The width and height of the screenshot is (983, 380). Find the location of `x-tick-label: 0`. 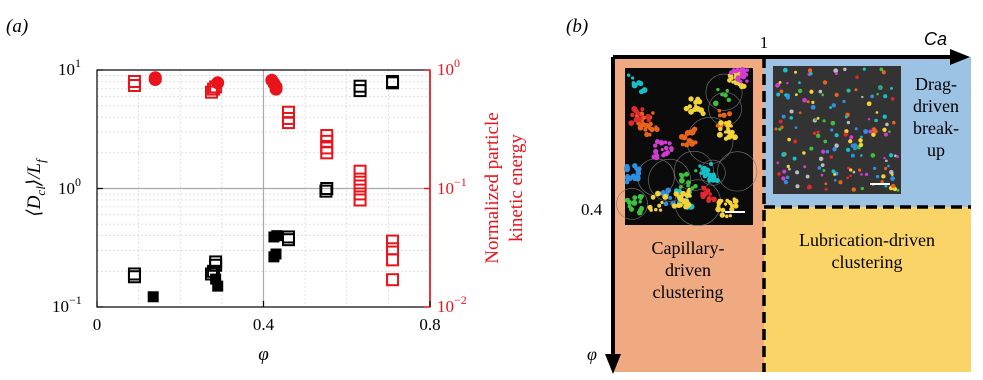

x-tick-label: 0 is located at coordinates (97, 324).